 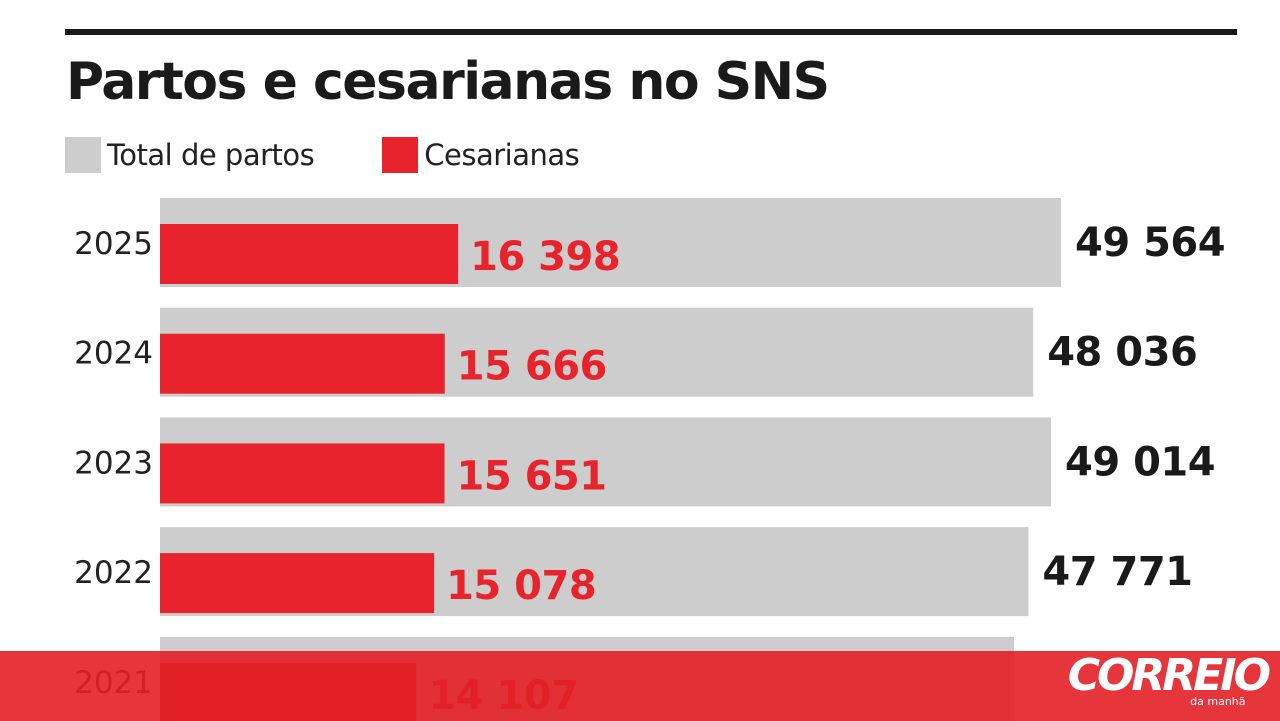 What do you see at coordinates (1117, 572) in the screenshot?
I see `value-label-total-2022: 47 771` at bounding box center [1117, 572].